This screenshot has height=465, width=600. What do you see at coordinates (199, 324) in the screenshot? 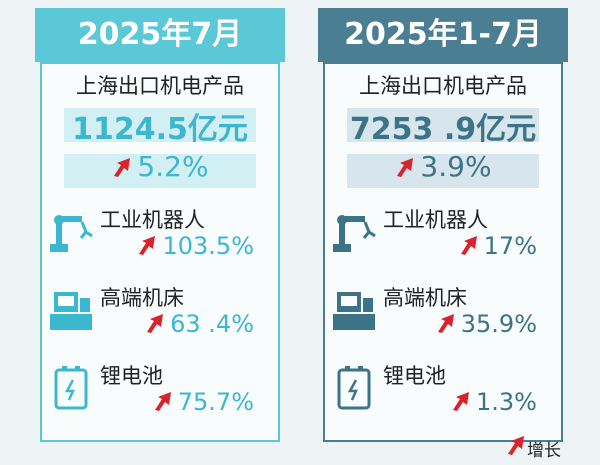
I see `item-growth: 63 .4%` at bounding box center [199, 324].